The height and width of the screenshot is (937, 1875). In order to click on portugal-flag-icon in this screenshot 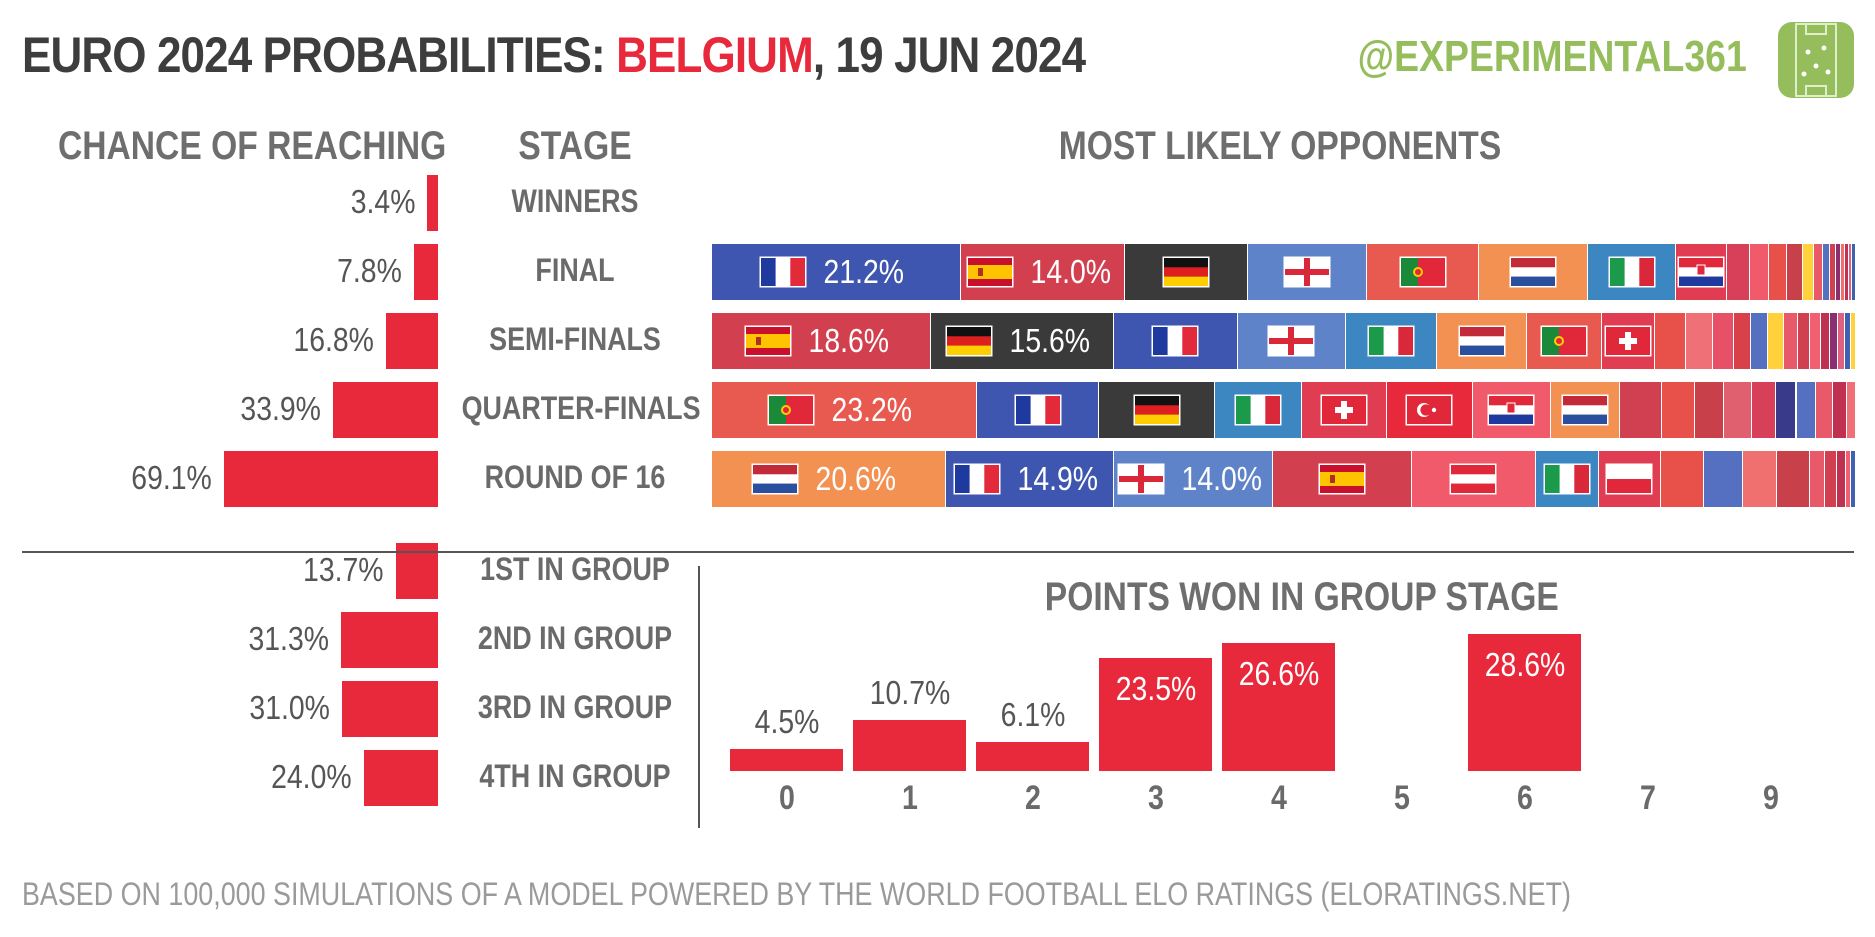, I will do `click(1563, 341)`.